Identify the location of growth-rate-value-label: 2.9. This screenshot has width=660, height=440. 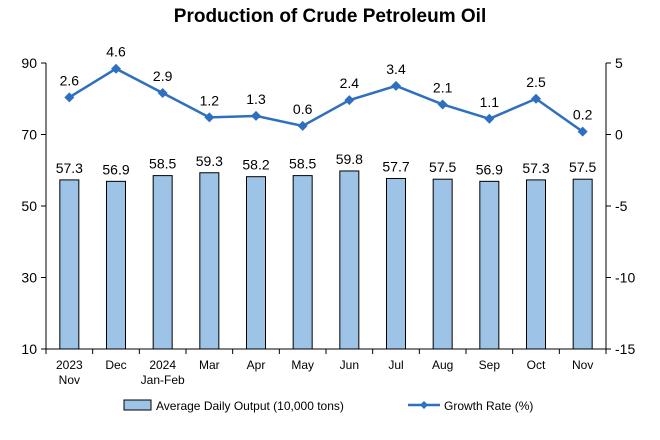
(163, 76).